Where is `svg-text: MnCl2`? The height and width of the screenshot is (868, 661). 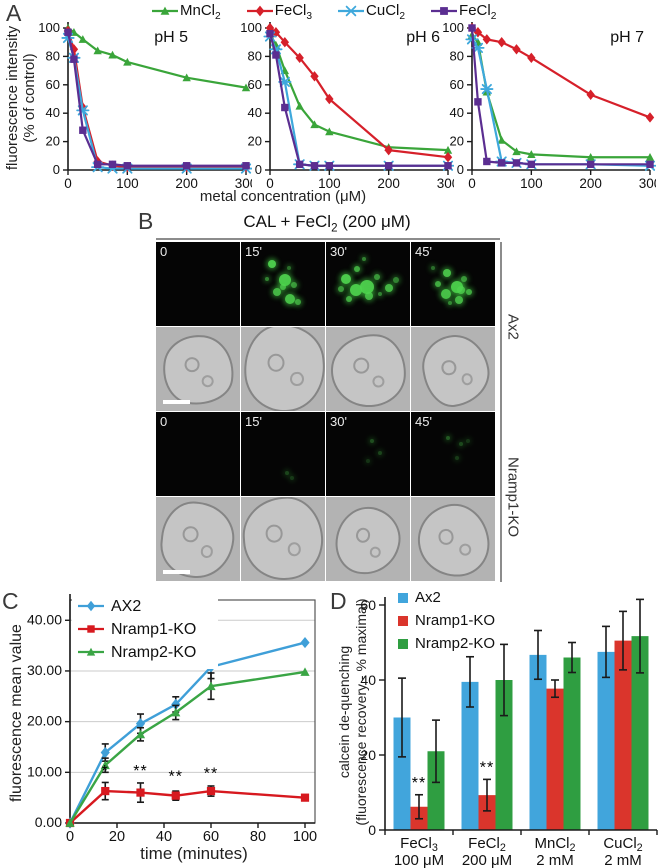
svg-text: MnCl2 is located at coordinates (554, 844).